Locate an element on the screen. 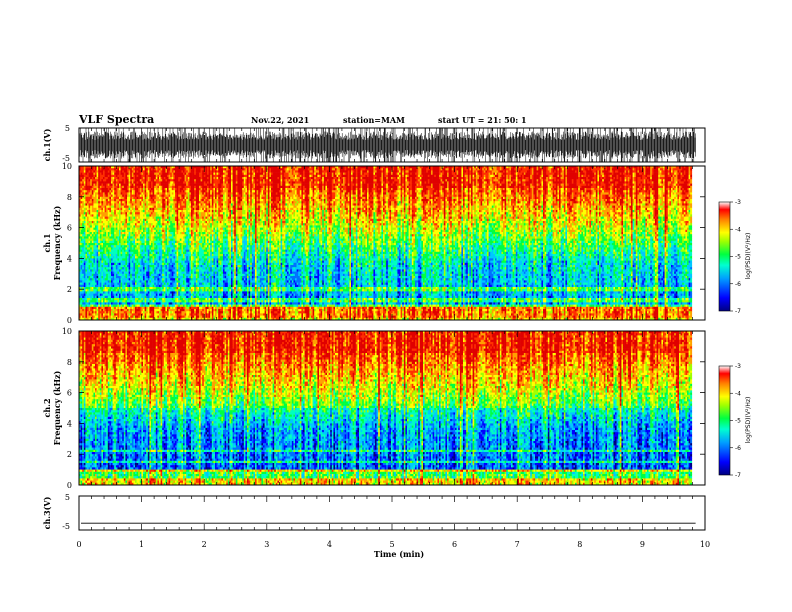  xtick-label: 6 is located at coordinates (454, 544).